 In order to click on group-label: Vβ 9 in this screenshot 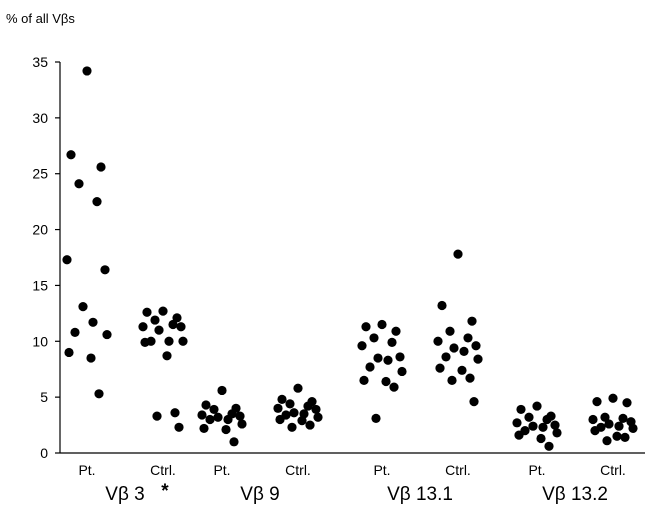, I will do `click(259, 494)`.